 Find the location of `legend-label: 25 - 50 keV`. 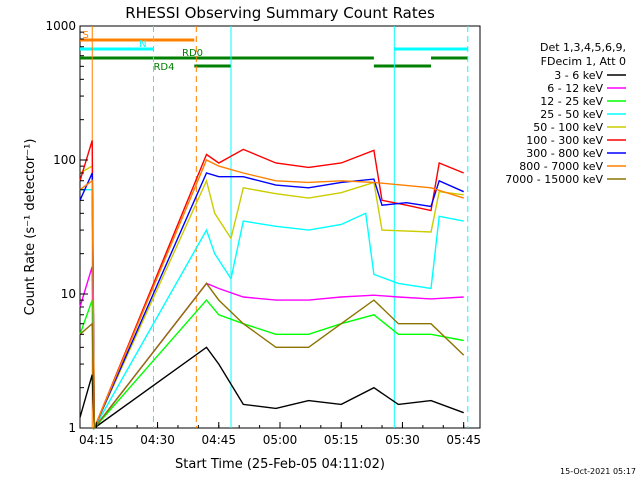

legend-label: 25 - 50 keV is located at coordinates (571, 114).